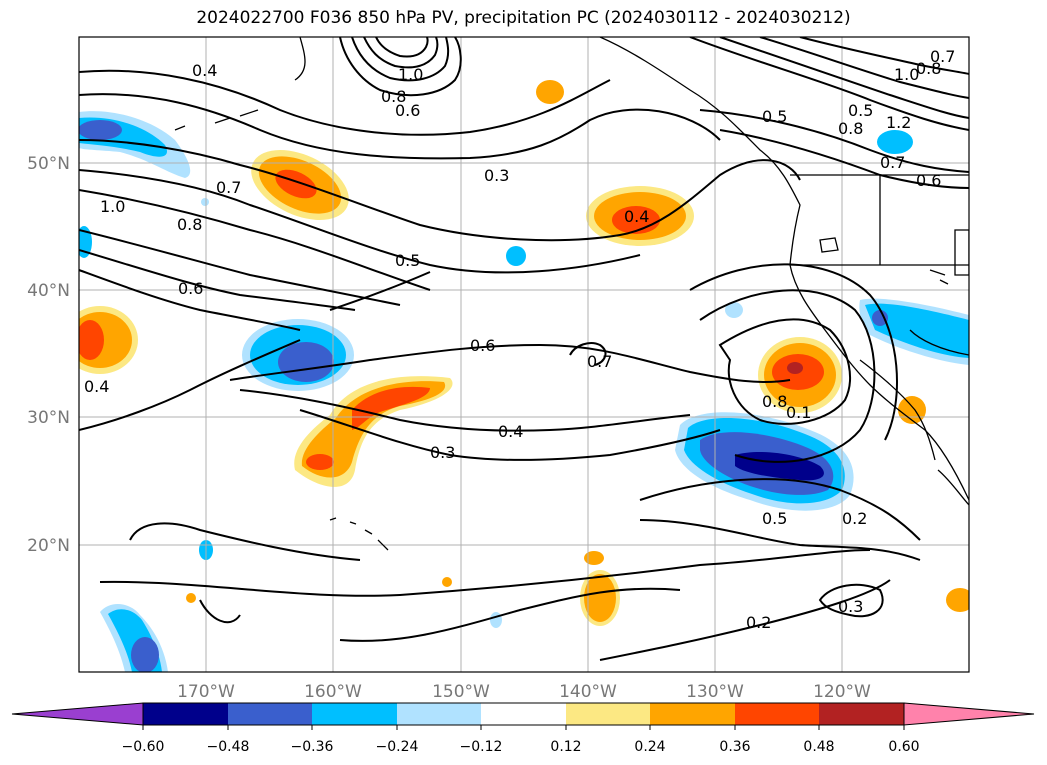 Image resolution: width=1047 pixels, height=765 pixels. What do you see at coordinates (588, 692) in the screenshot?
I see `lon-label: 140°W` at bounding box center [588, 692].